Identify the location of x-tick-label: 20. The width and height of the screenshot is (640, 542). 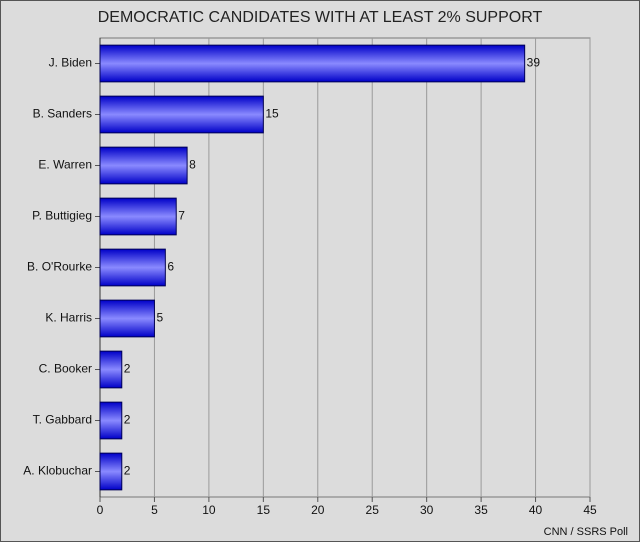
(318, 510).